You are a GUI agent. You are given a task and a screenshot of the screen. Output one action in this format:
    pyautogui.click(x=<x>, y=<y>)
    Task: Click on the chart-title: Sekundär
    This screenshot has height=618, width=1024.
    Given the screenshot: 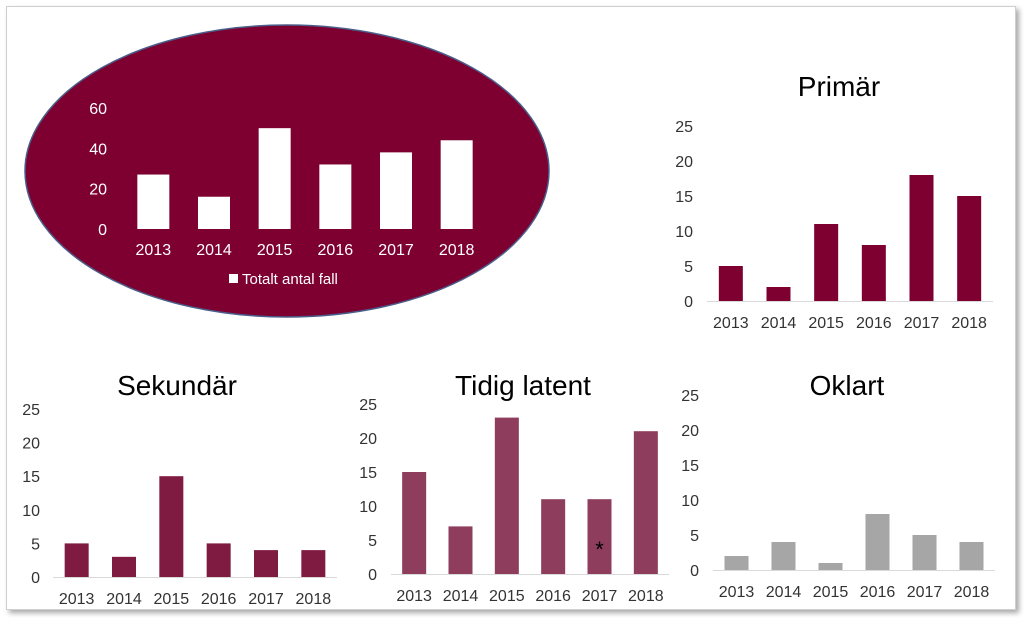 What is the action you would take?
    pyautogui.click(x=177, y=385)
    